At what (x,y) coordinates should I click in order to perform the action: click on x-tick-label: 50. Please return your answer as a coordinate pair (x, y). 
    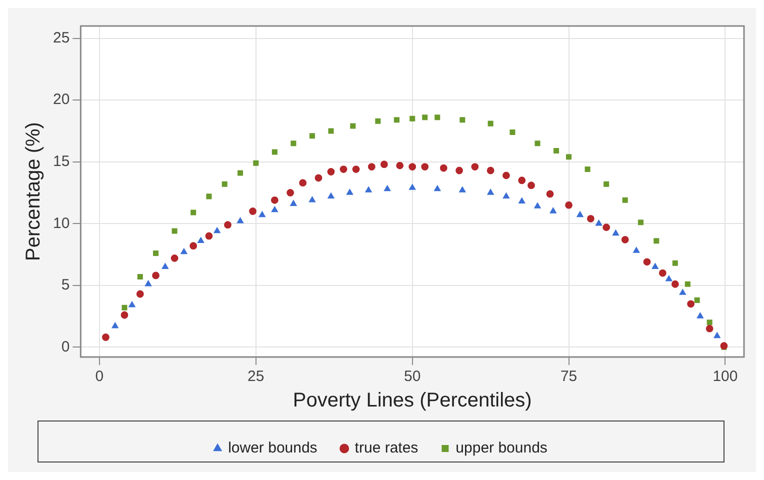
    Looking at the image, I should click on (412, 377).